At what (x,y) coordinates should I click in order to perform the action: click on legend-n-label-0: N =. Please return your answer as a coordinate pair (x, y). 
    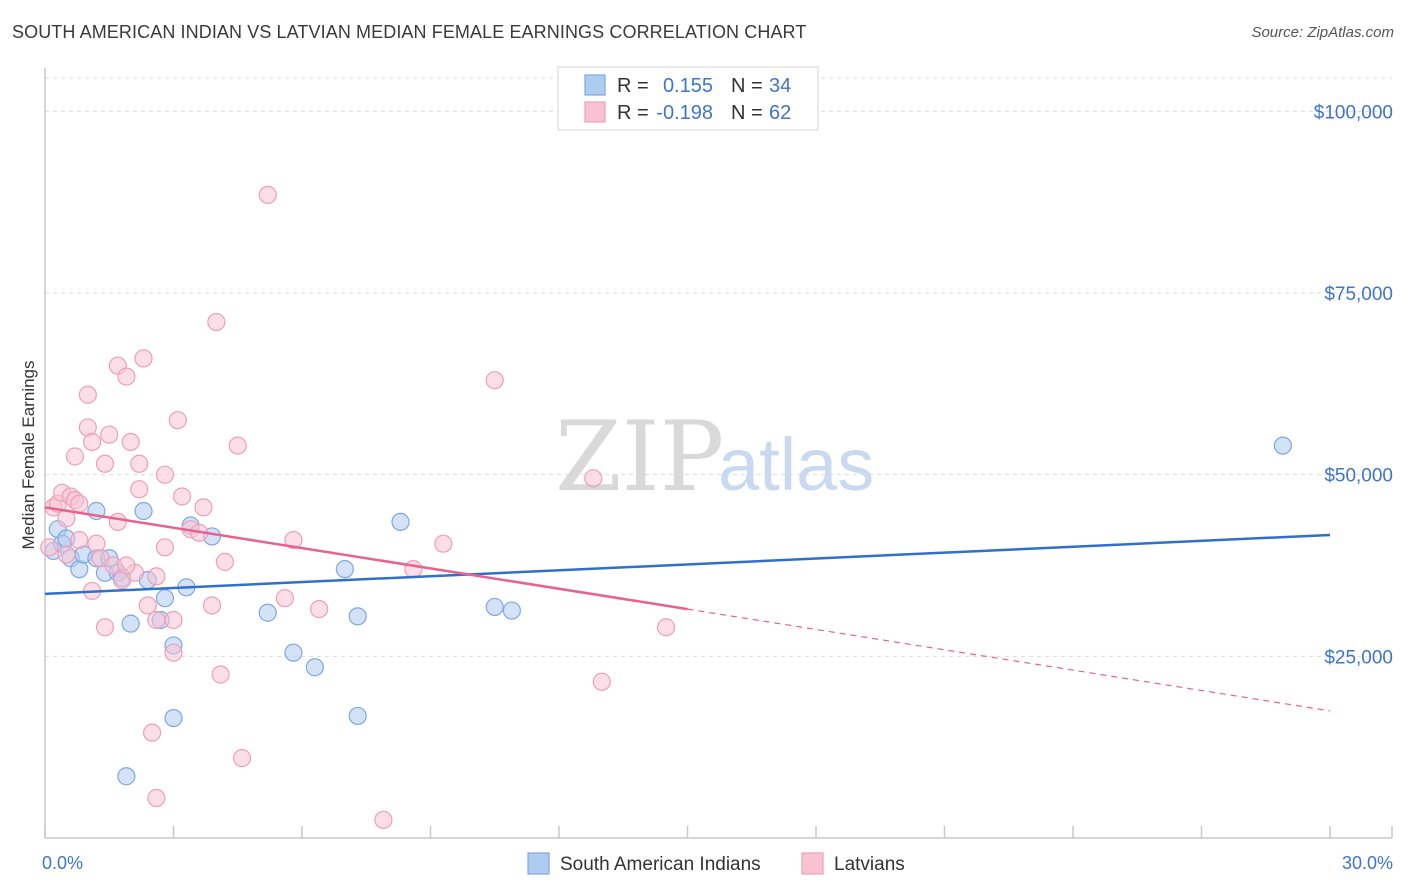
    Looking at the image, I should click on (747, 86).